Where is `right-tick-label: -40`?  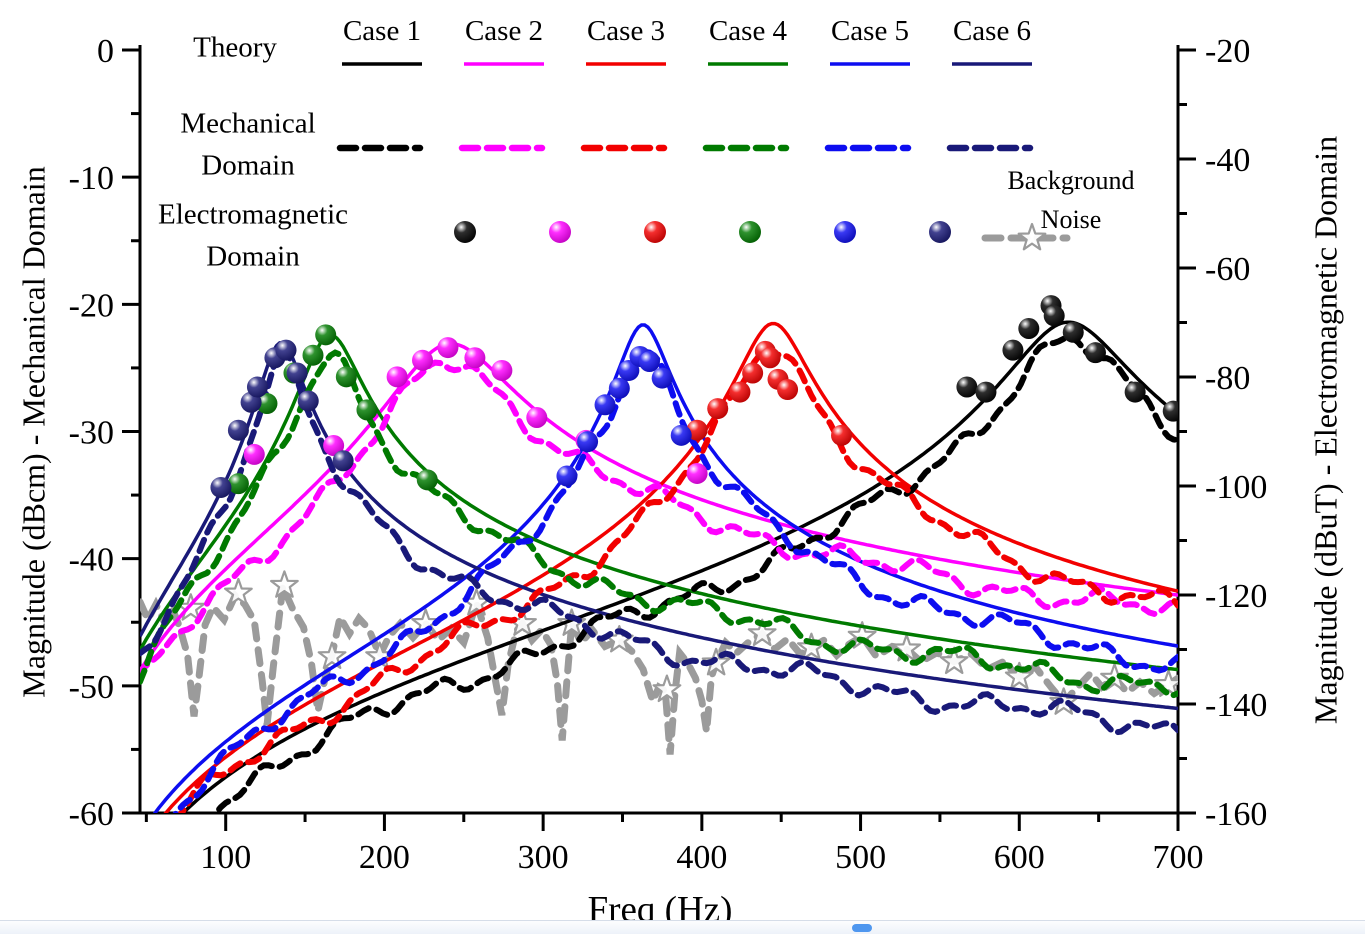 right-tick-label: -40 is located at coordinates (1227, 160).